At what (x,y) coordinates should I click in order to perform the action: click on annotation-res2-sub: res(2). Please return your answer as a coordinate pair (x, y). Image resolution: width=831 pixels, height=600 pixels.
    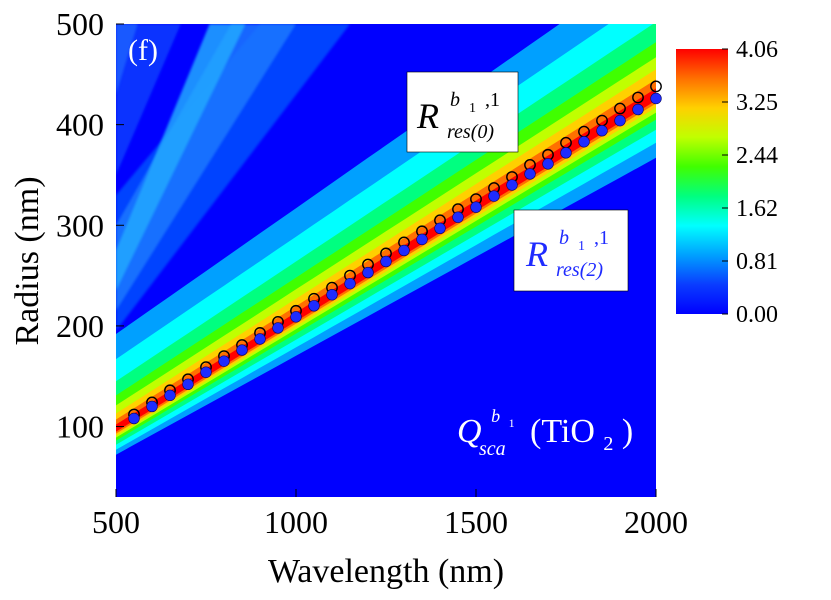
    Looking at the image, I should click on (579, 270).